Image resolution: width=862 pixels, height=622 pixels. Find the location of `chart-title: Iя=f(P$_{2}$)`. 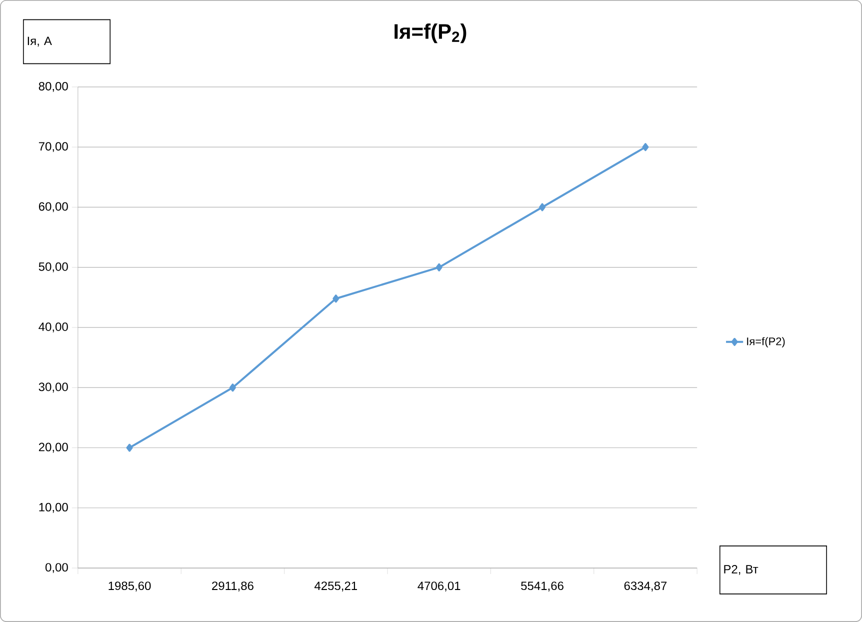

chart-title: Iя=f(P$_{2}$) is located at coordinates (430, 34).